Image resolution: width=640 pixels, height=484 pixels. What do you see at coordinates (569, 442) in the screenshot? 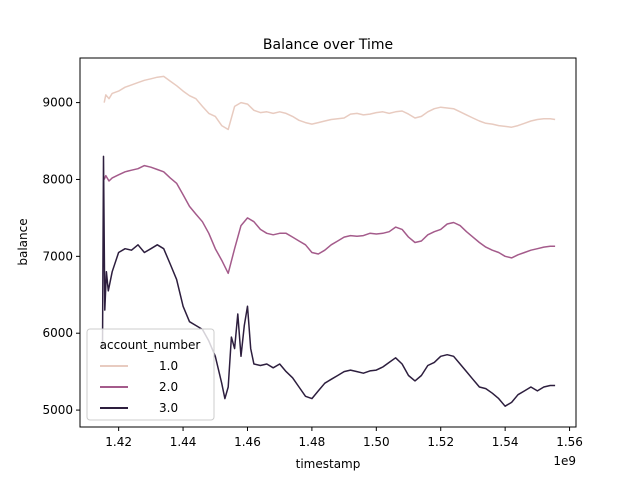
I see `x-tick-label: 1.56` at bounding box center [569, 442].